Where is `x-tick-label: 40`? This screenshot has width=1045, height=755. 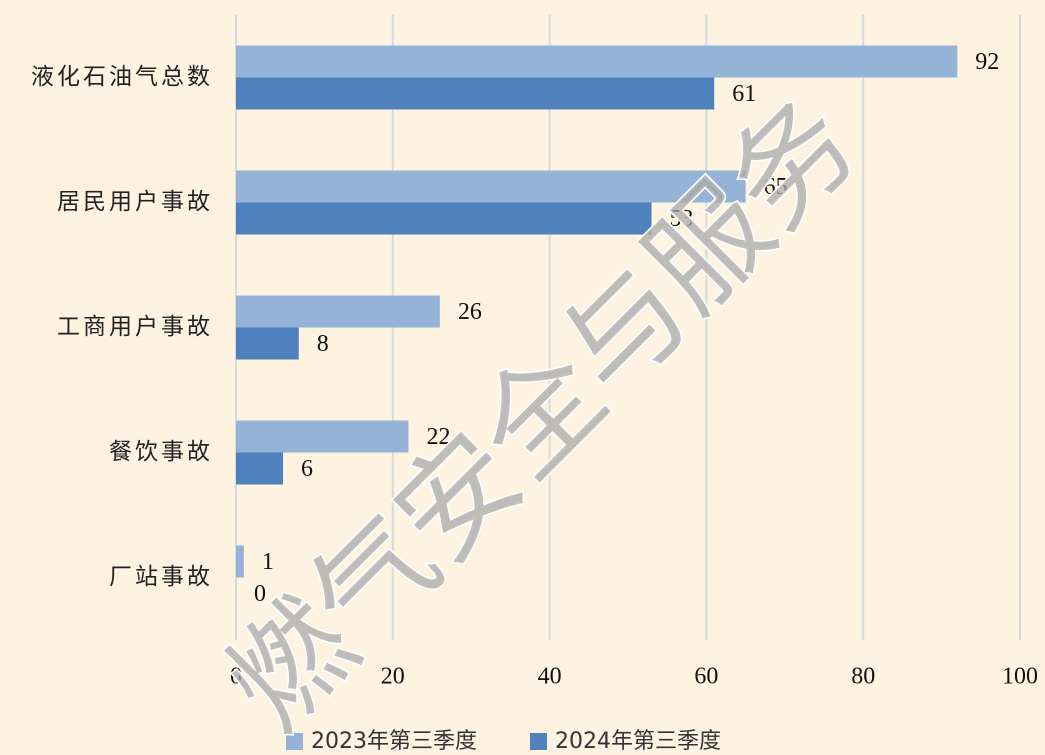
x-tick-label: 40 is located at coordinates (550, 677).